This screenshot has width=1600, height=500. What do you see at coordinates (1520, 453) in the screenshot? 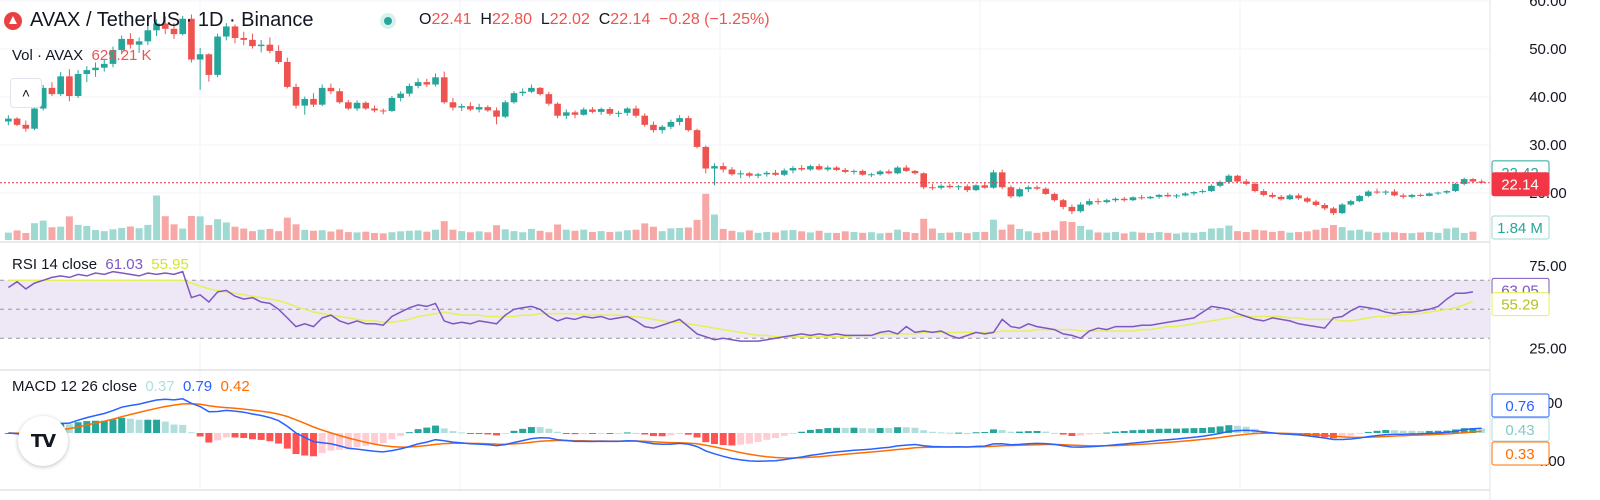
I see `macd-signal-badge-bg` at bounding box center [1520, 453].